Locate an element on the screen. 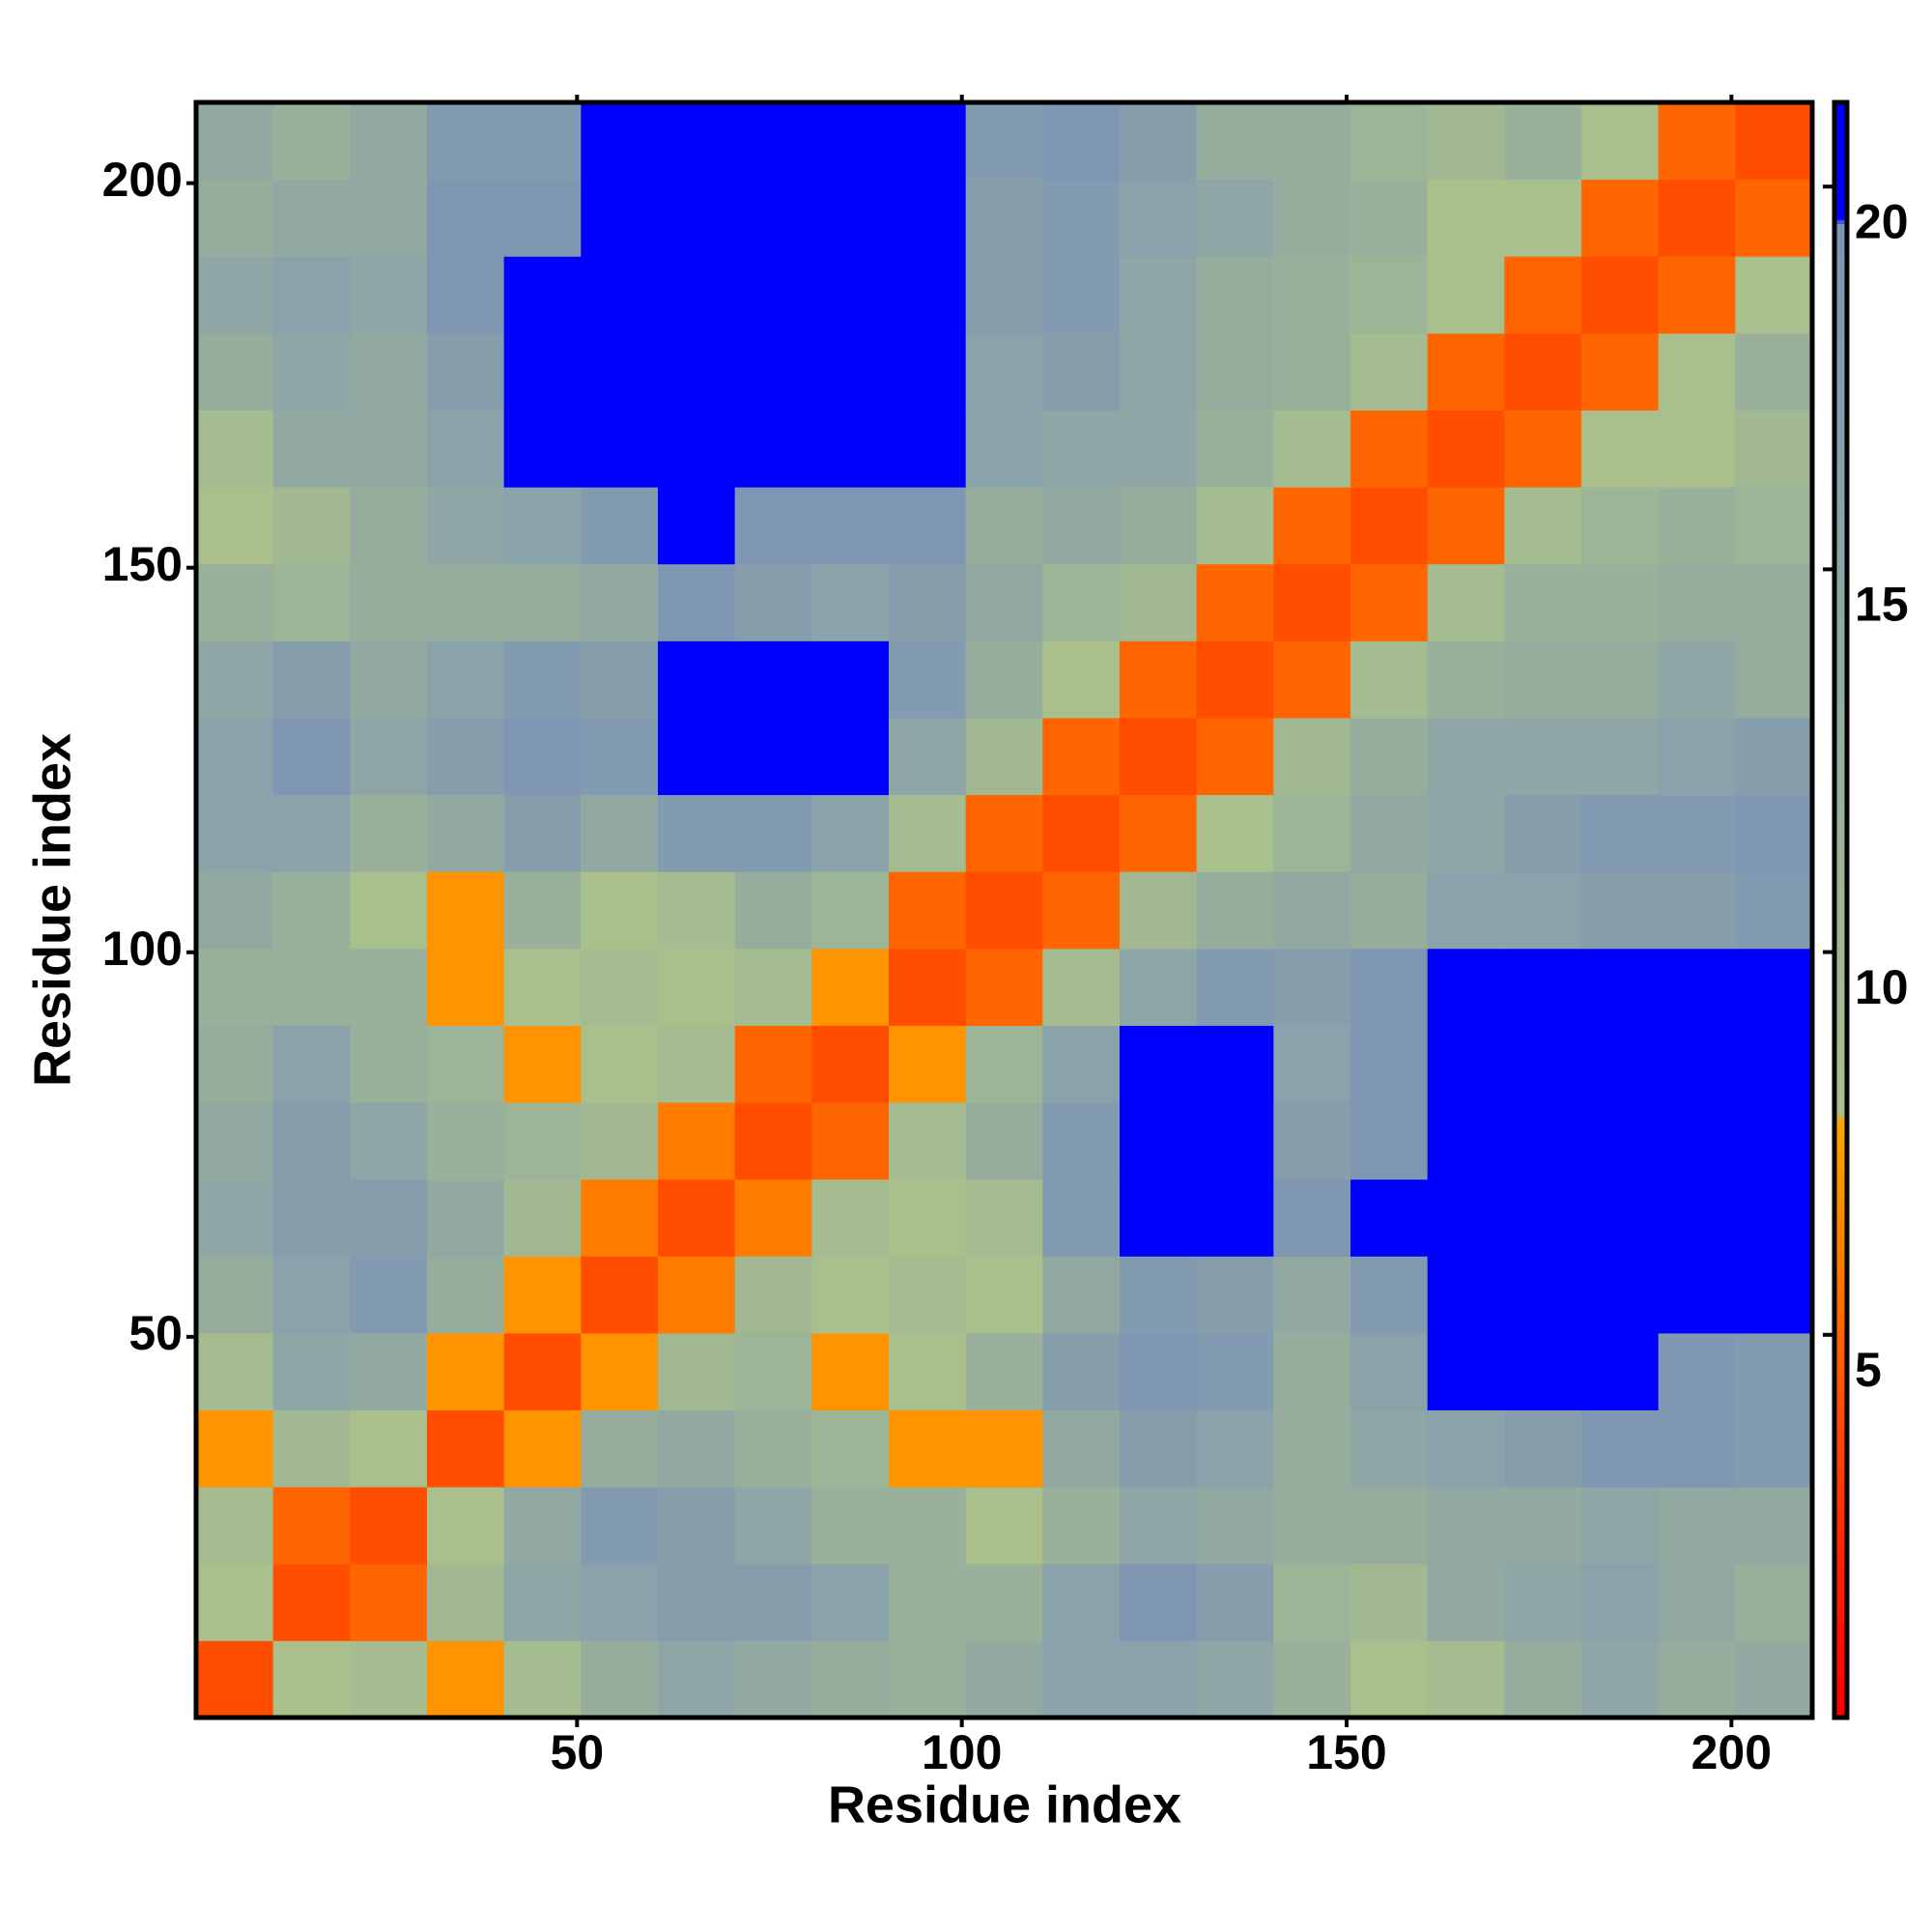  x-tick-label: 200 is located at coordinates (1731, 1752).